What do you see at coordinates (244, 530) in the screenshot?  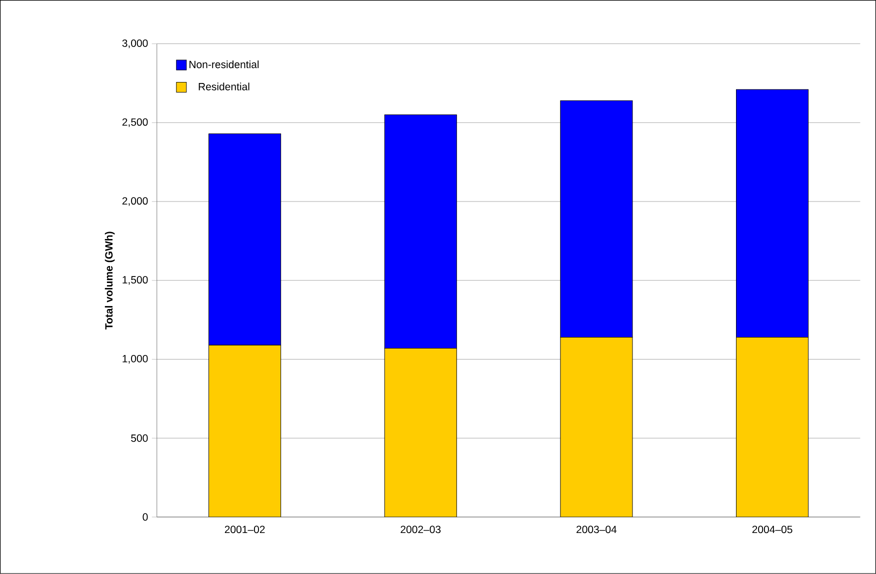 I see `x-tick-label: 2001–02` at bounding box center [244, 530].